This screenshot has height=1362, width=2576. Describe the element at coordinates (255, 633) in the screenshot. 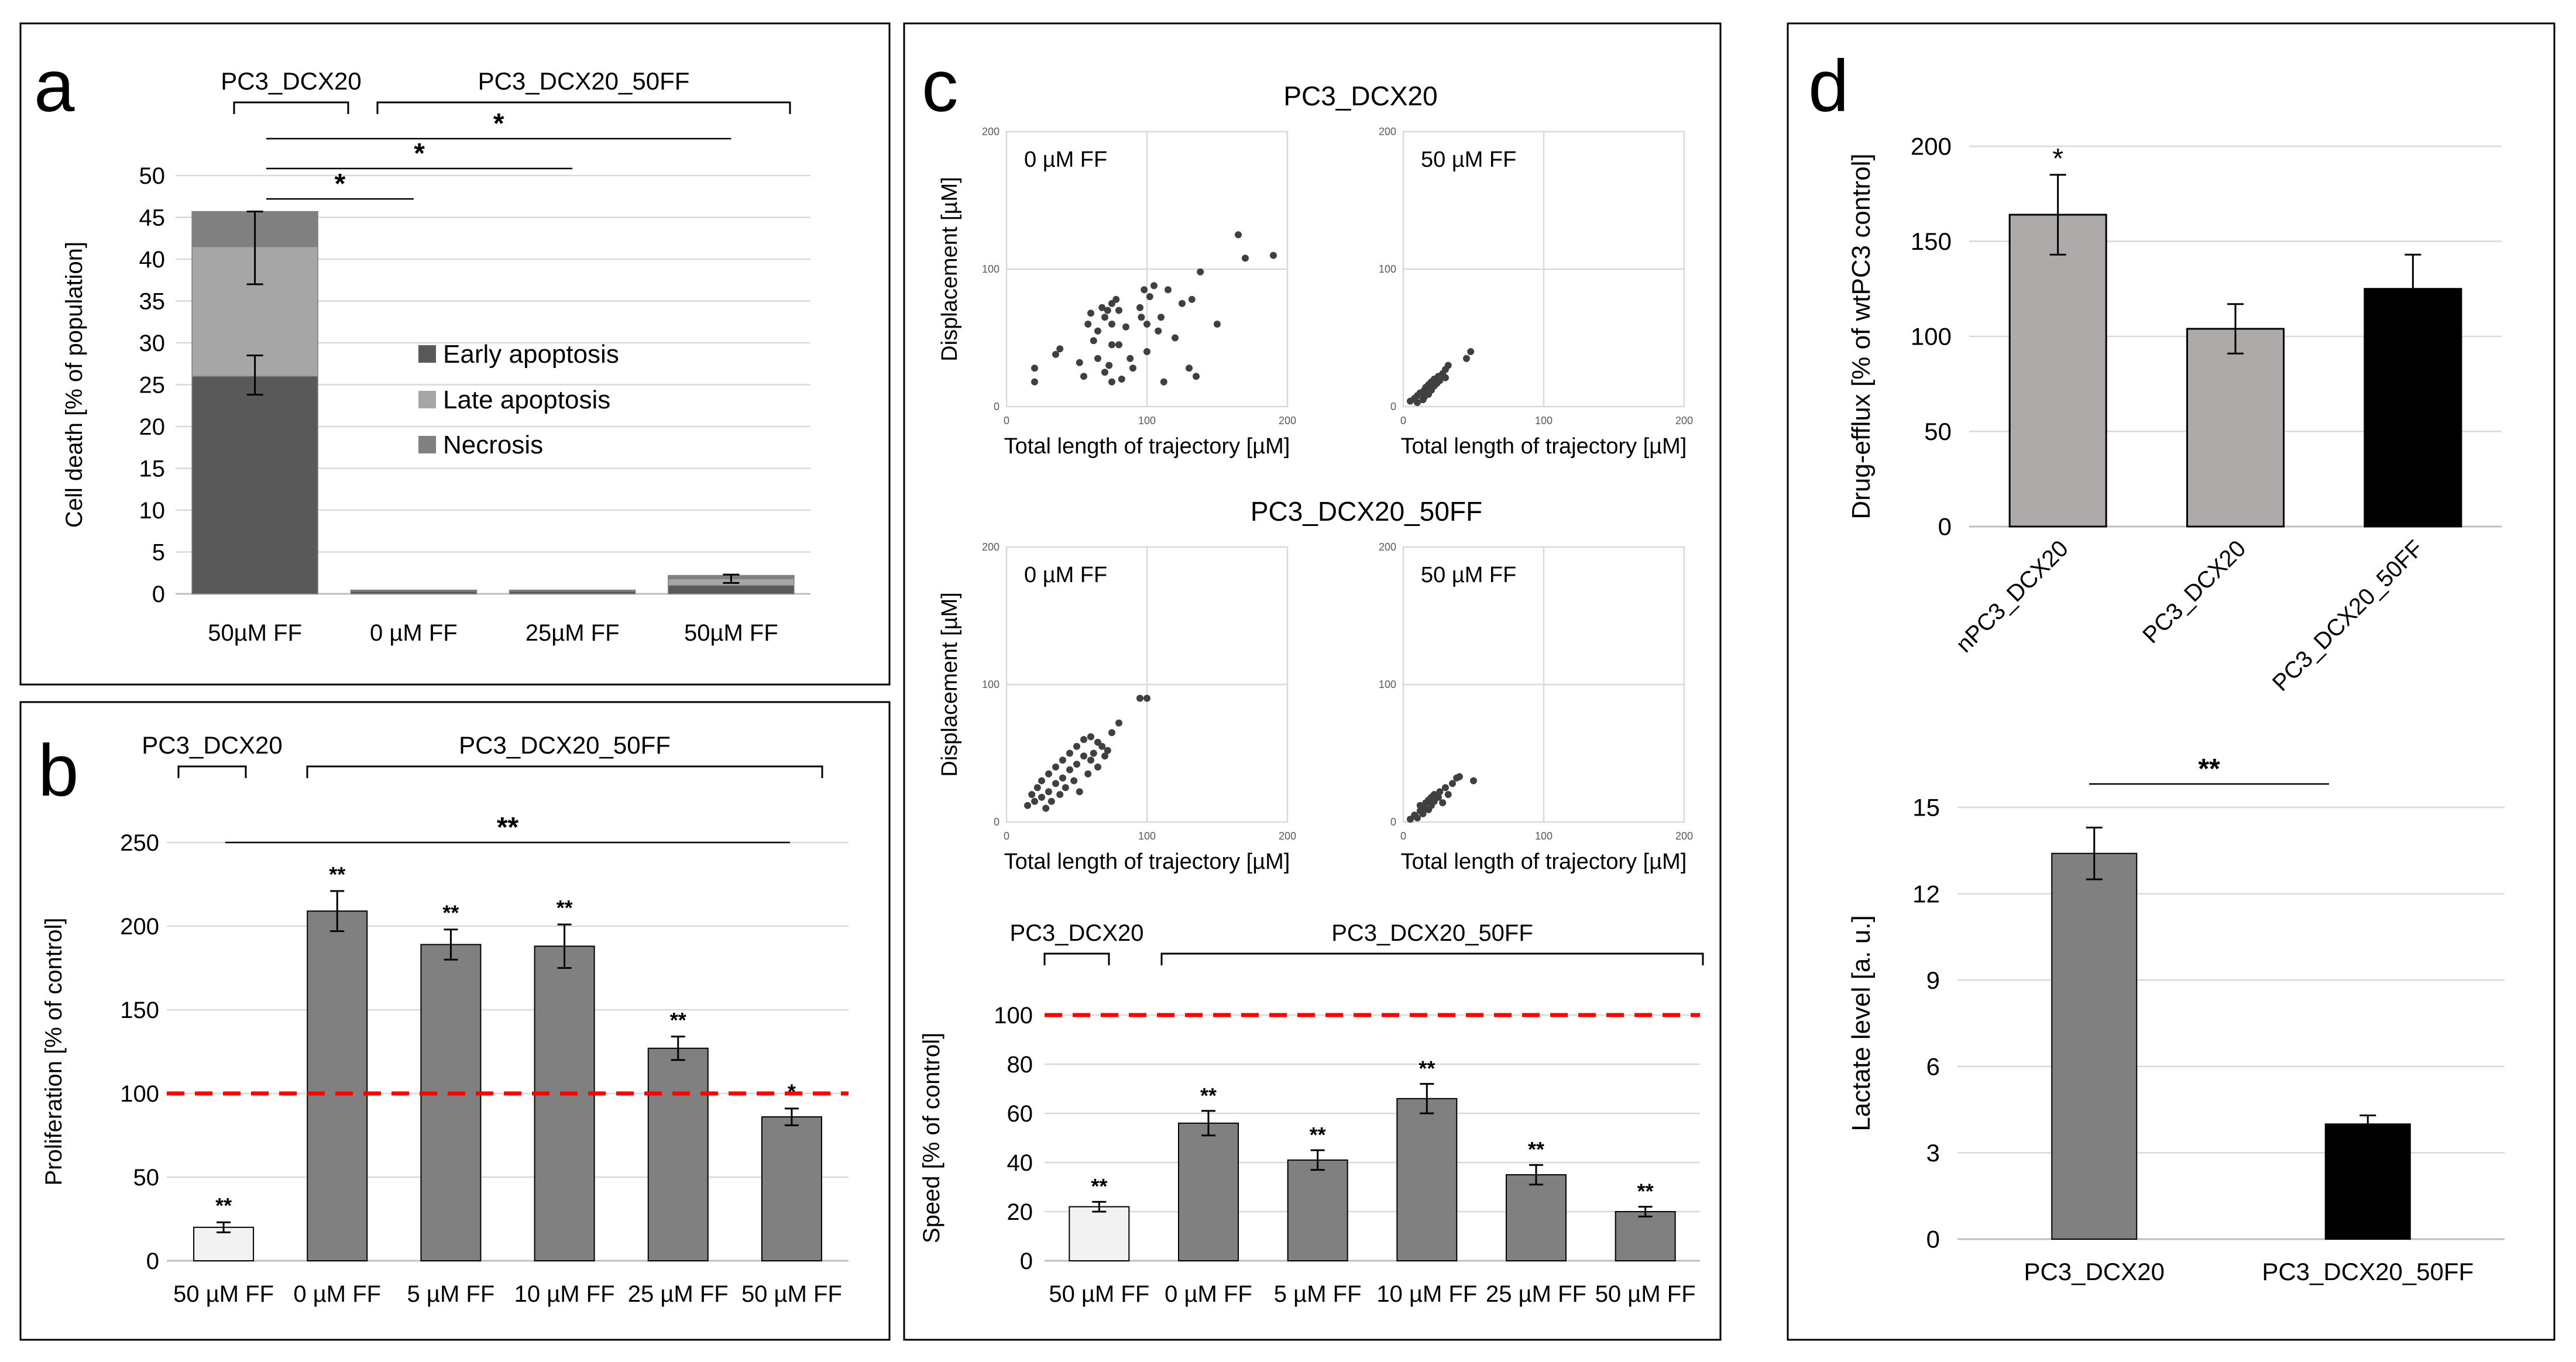

I see `a-x-tick: 50µM FF` at that location.